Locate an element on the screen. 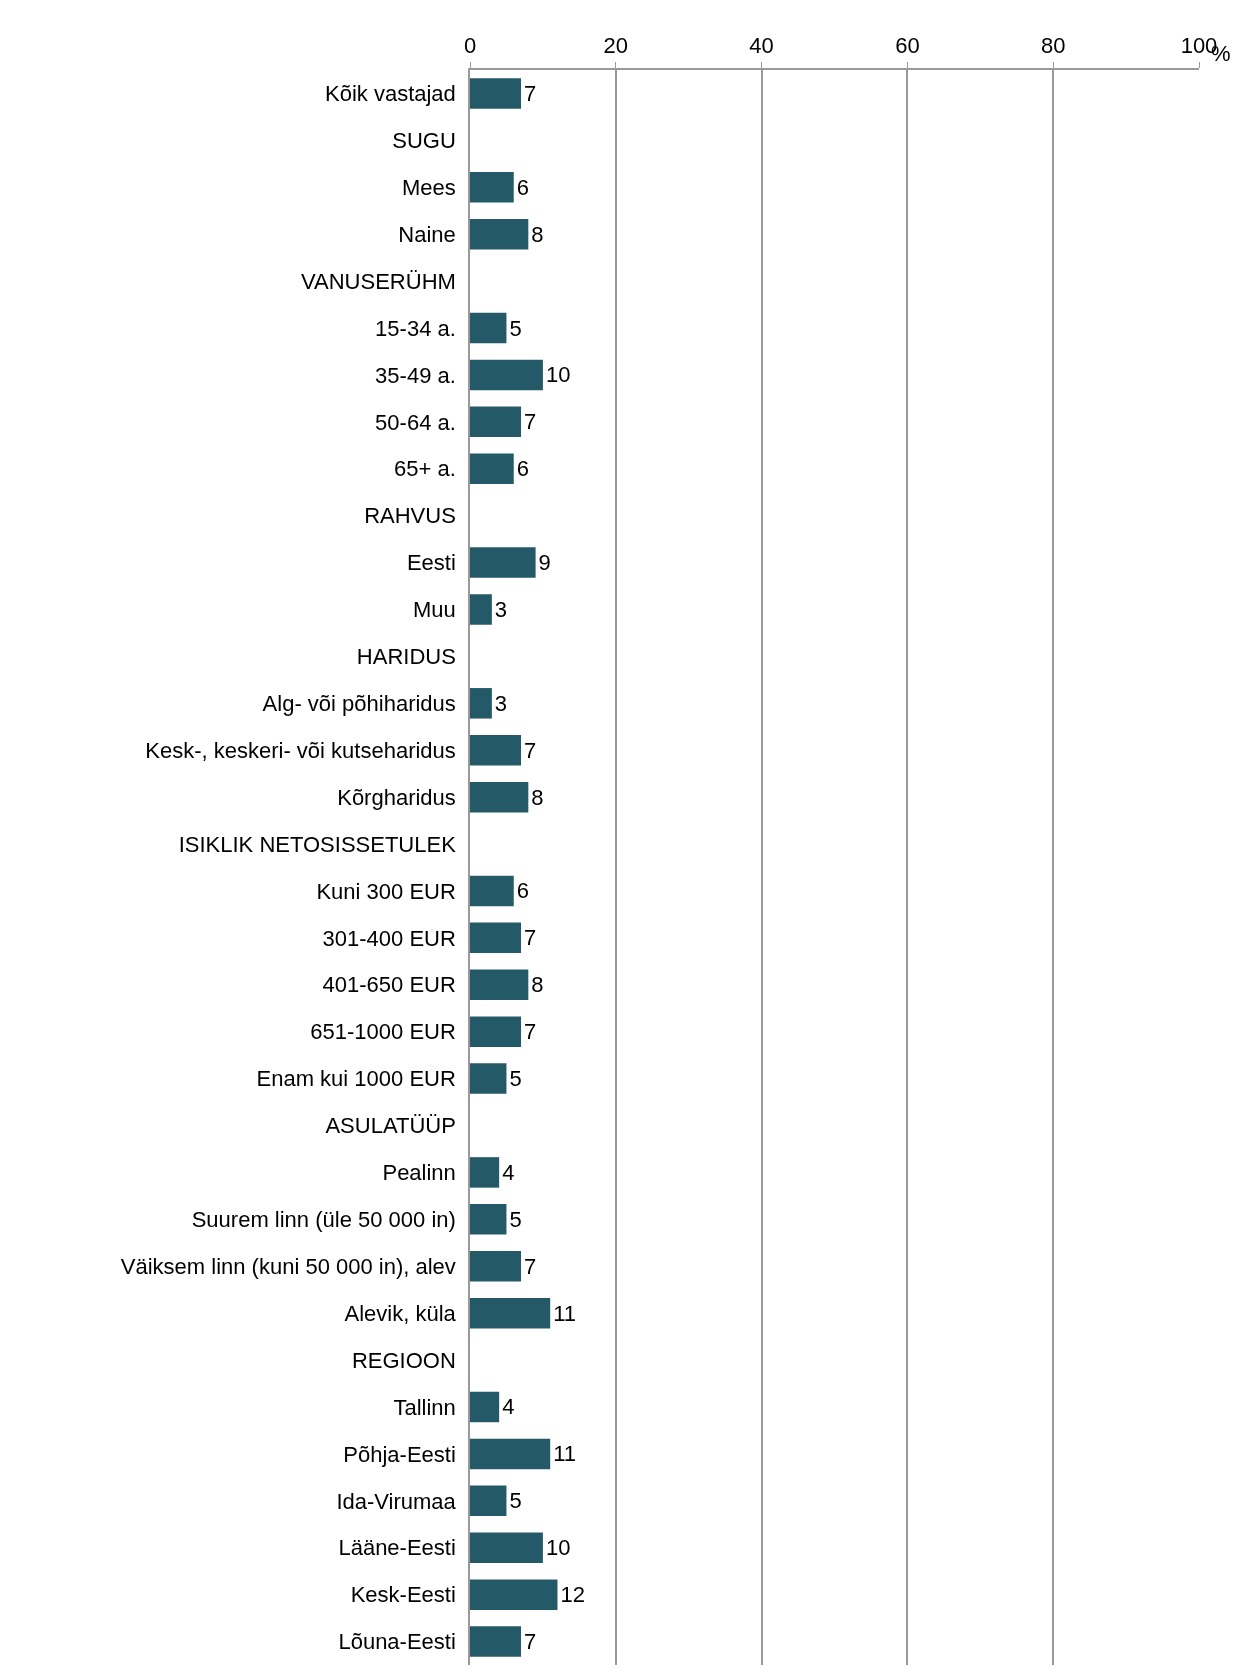 The width and height of the screenshot is (1249, 1675). y-tick-label: Väiksem linn (kuni 50 000 in), alev is located at coordinates (288, 1266).